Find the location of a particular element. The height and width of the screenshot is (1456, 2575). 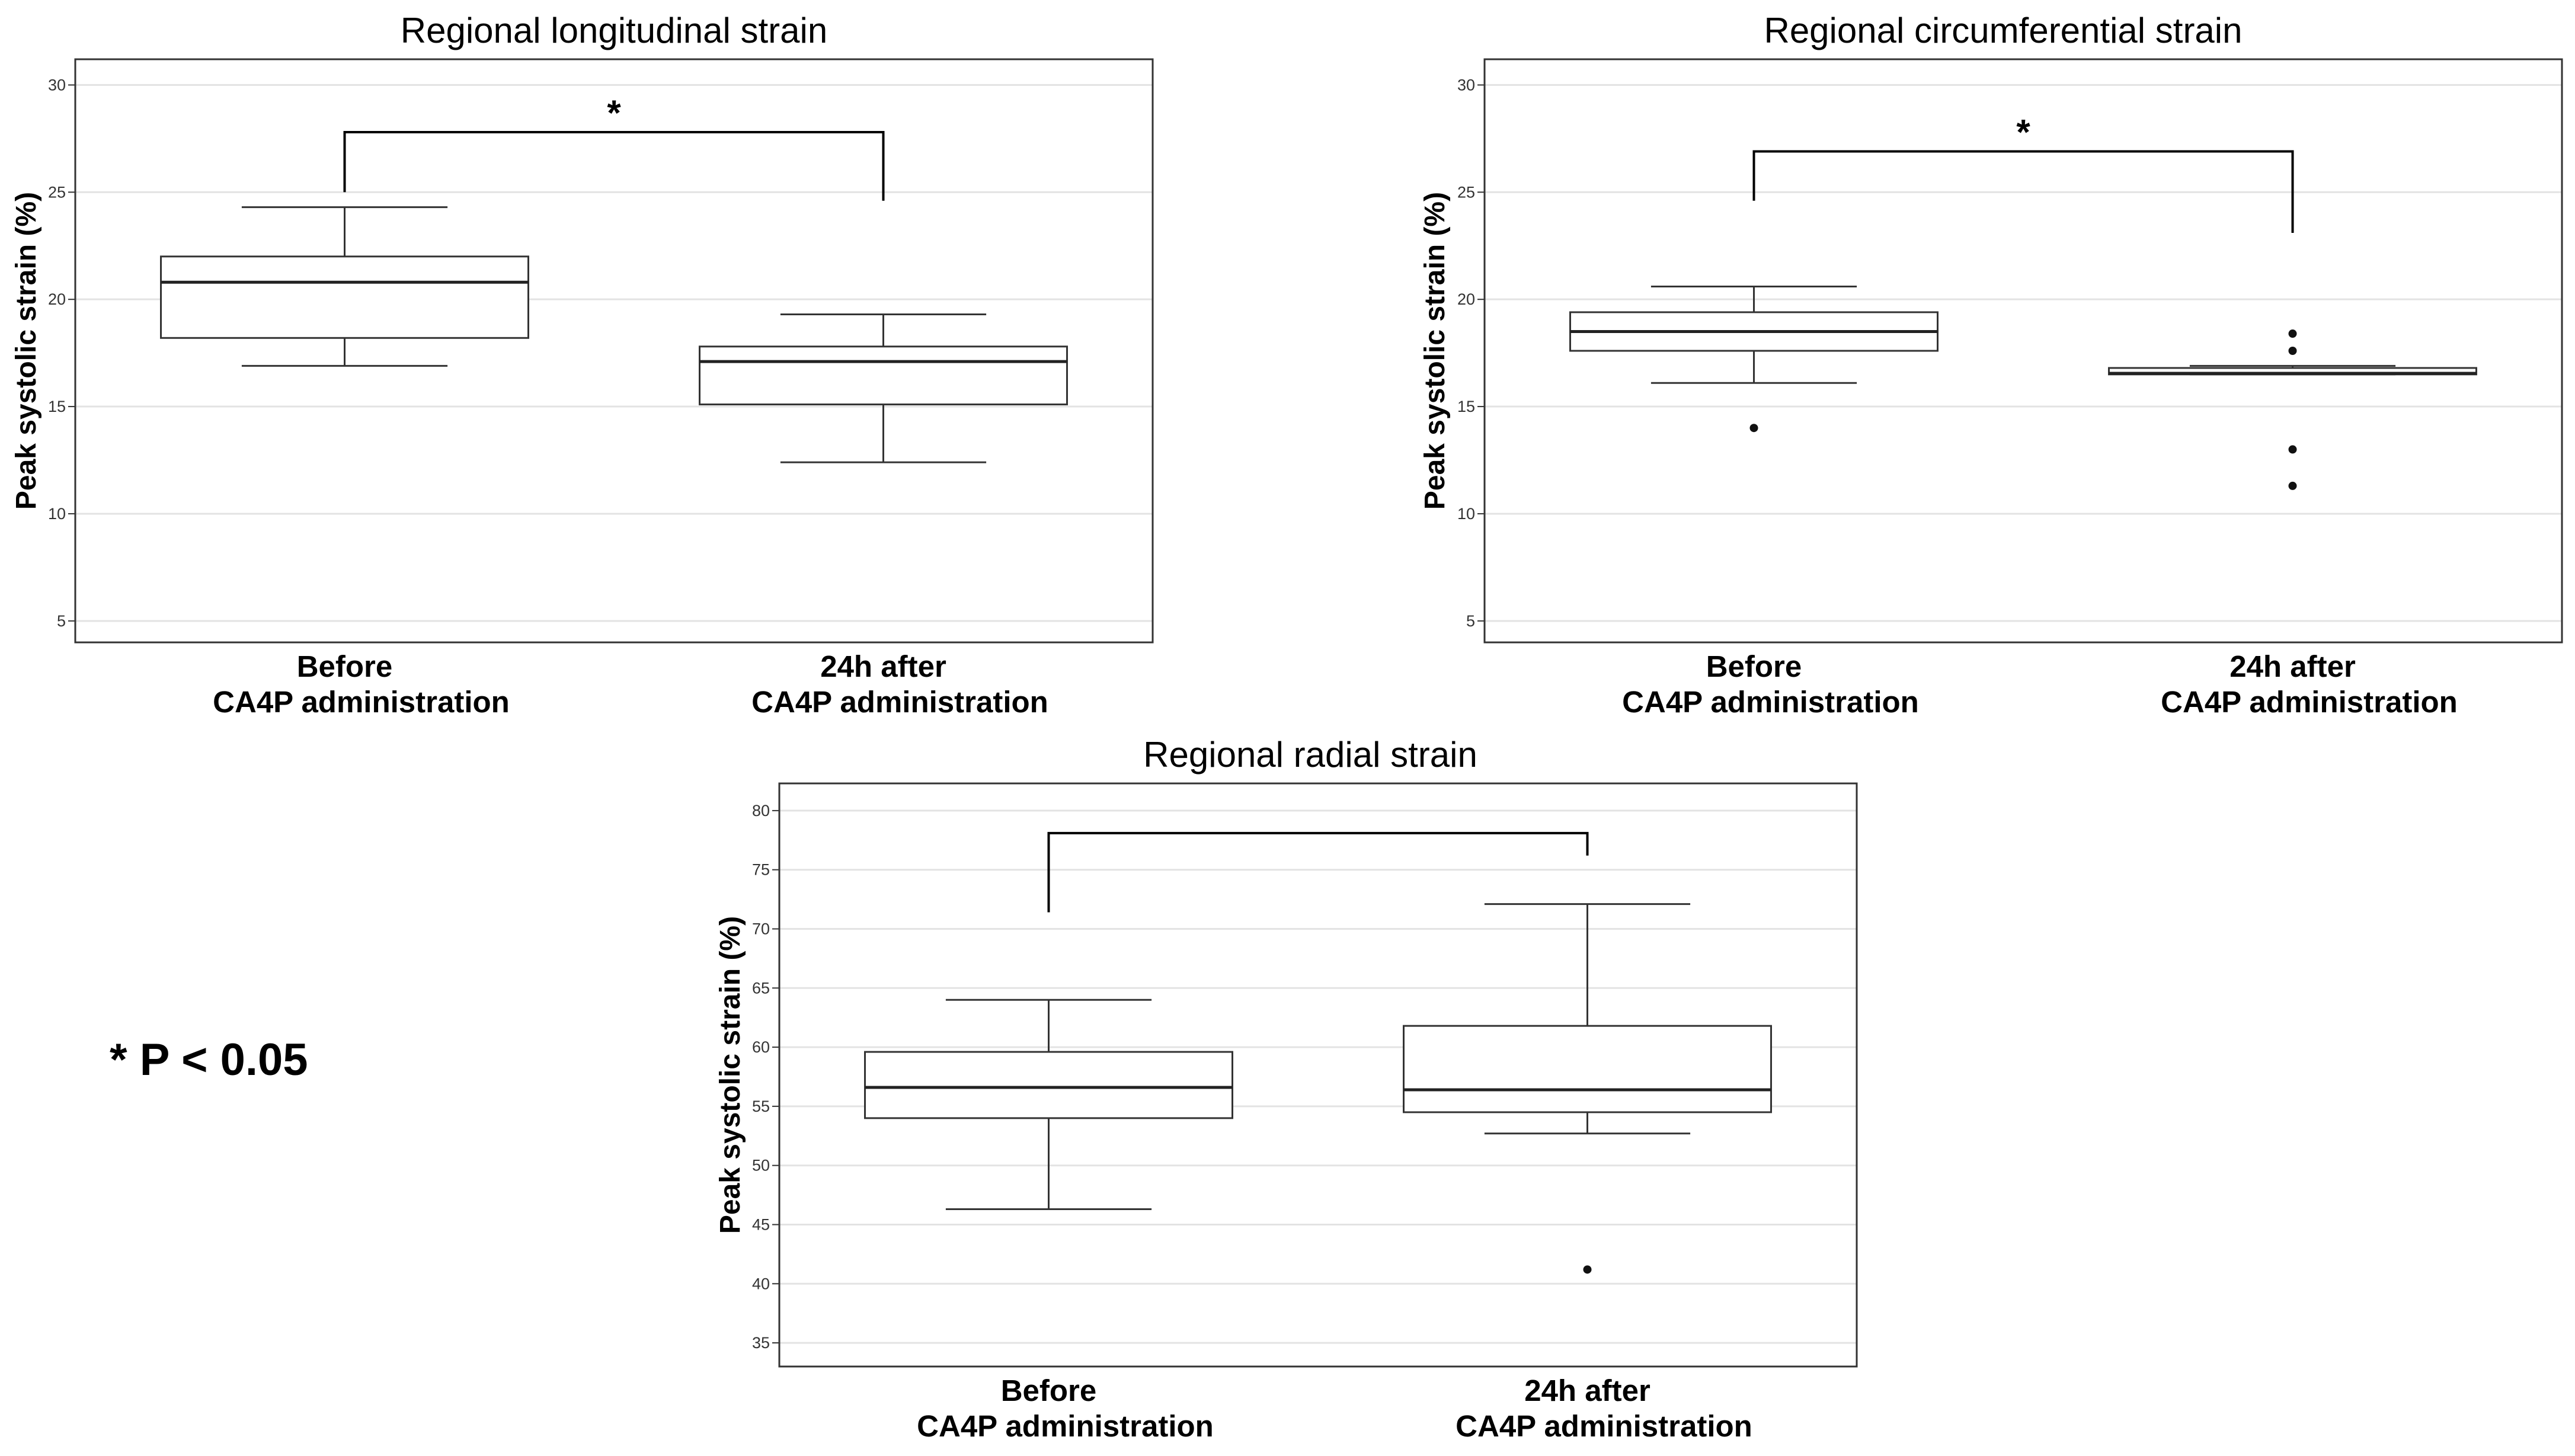

y-tick-label: 35 is located at coordinates (761, 1343).